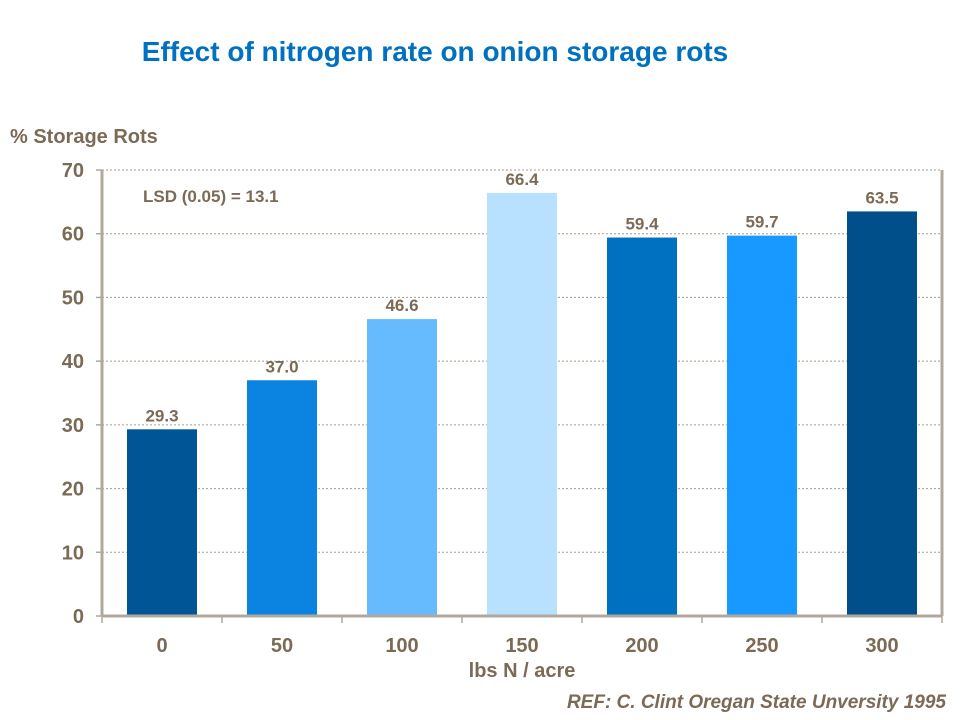 This screenshot has height=720, width=960. Describe the element at coordinates (881, 197) in the screenshot. I see `data-label: 63.5` at that location.